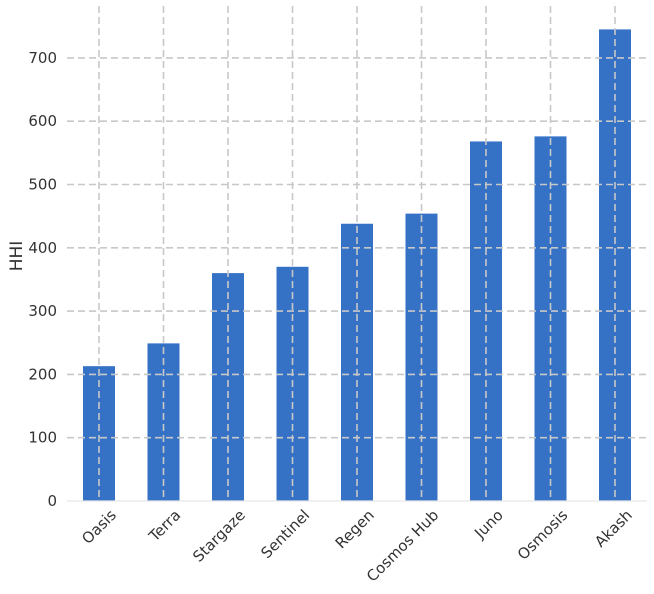 The width and height of the screenshot is (654, 594). What do you see at coordinates (42, 311) in the screenshot?
I see `y-tick-label-300: 300` at bounding box center [42, 311].